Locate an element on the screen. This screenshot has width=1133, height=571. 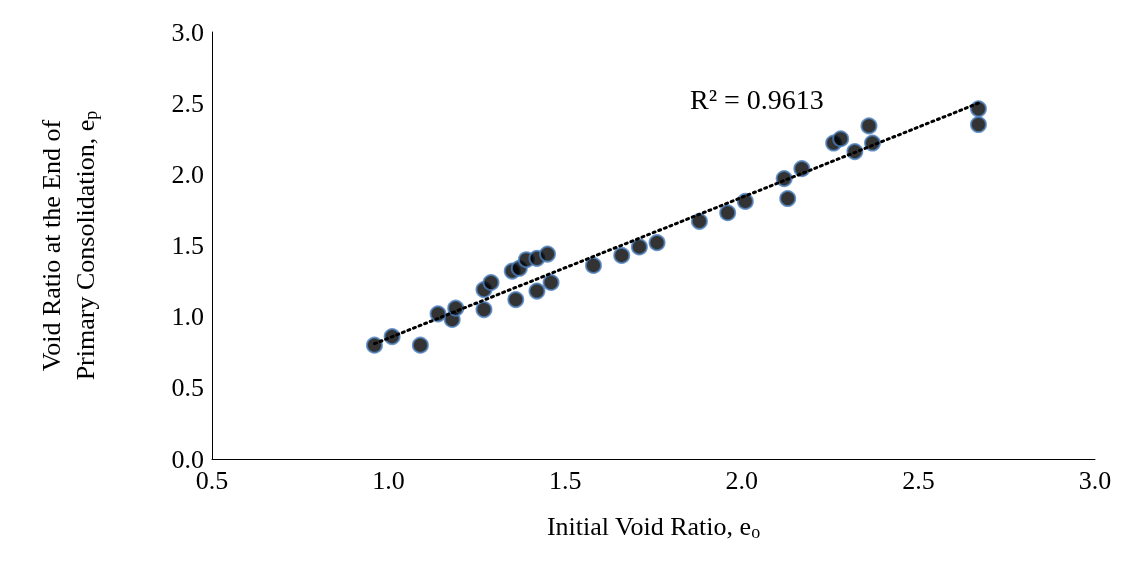
y-tick-label: 0.5 is located at coordinates (187, 388).